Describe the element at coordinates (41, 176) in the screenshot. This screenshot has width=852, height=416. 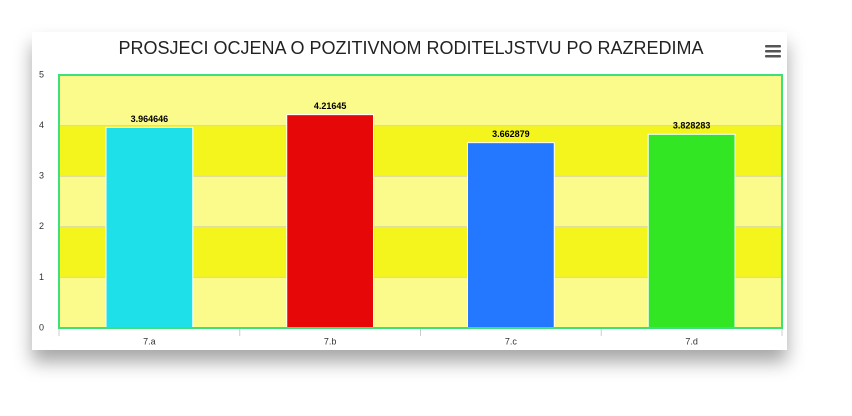
I see `y-tick-label: 3` at that location.